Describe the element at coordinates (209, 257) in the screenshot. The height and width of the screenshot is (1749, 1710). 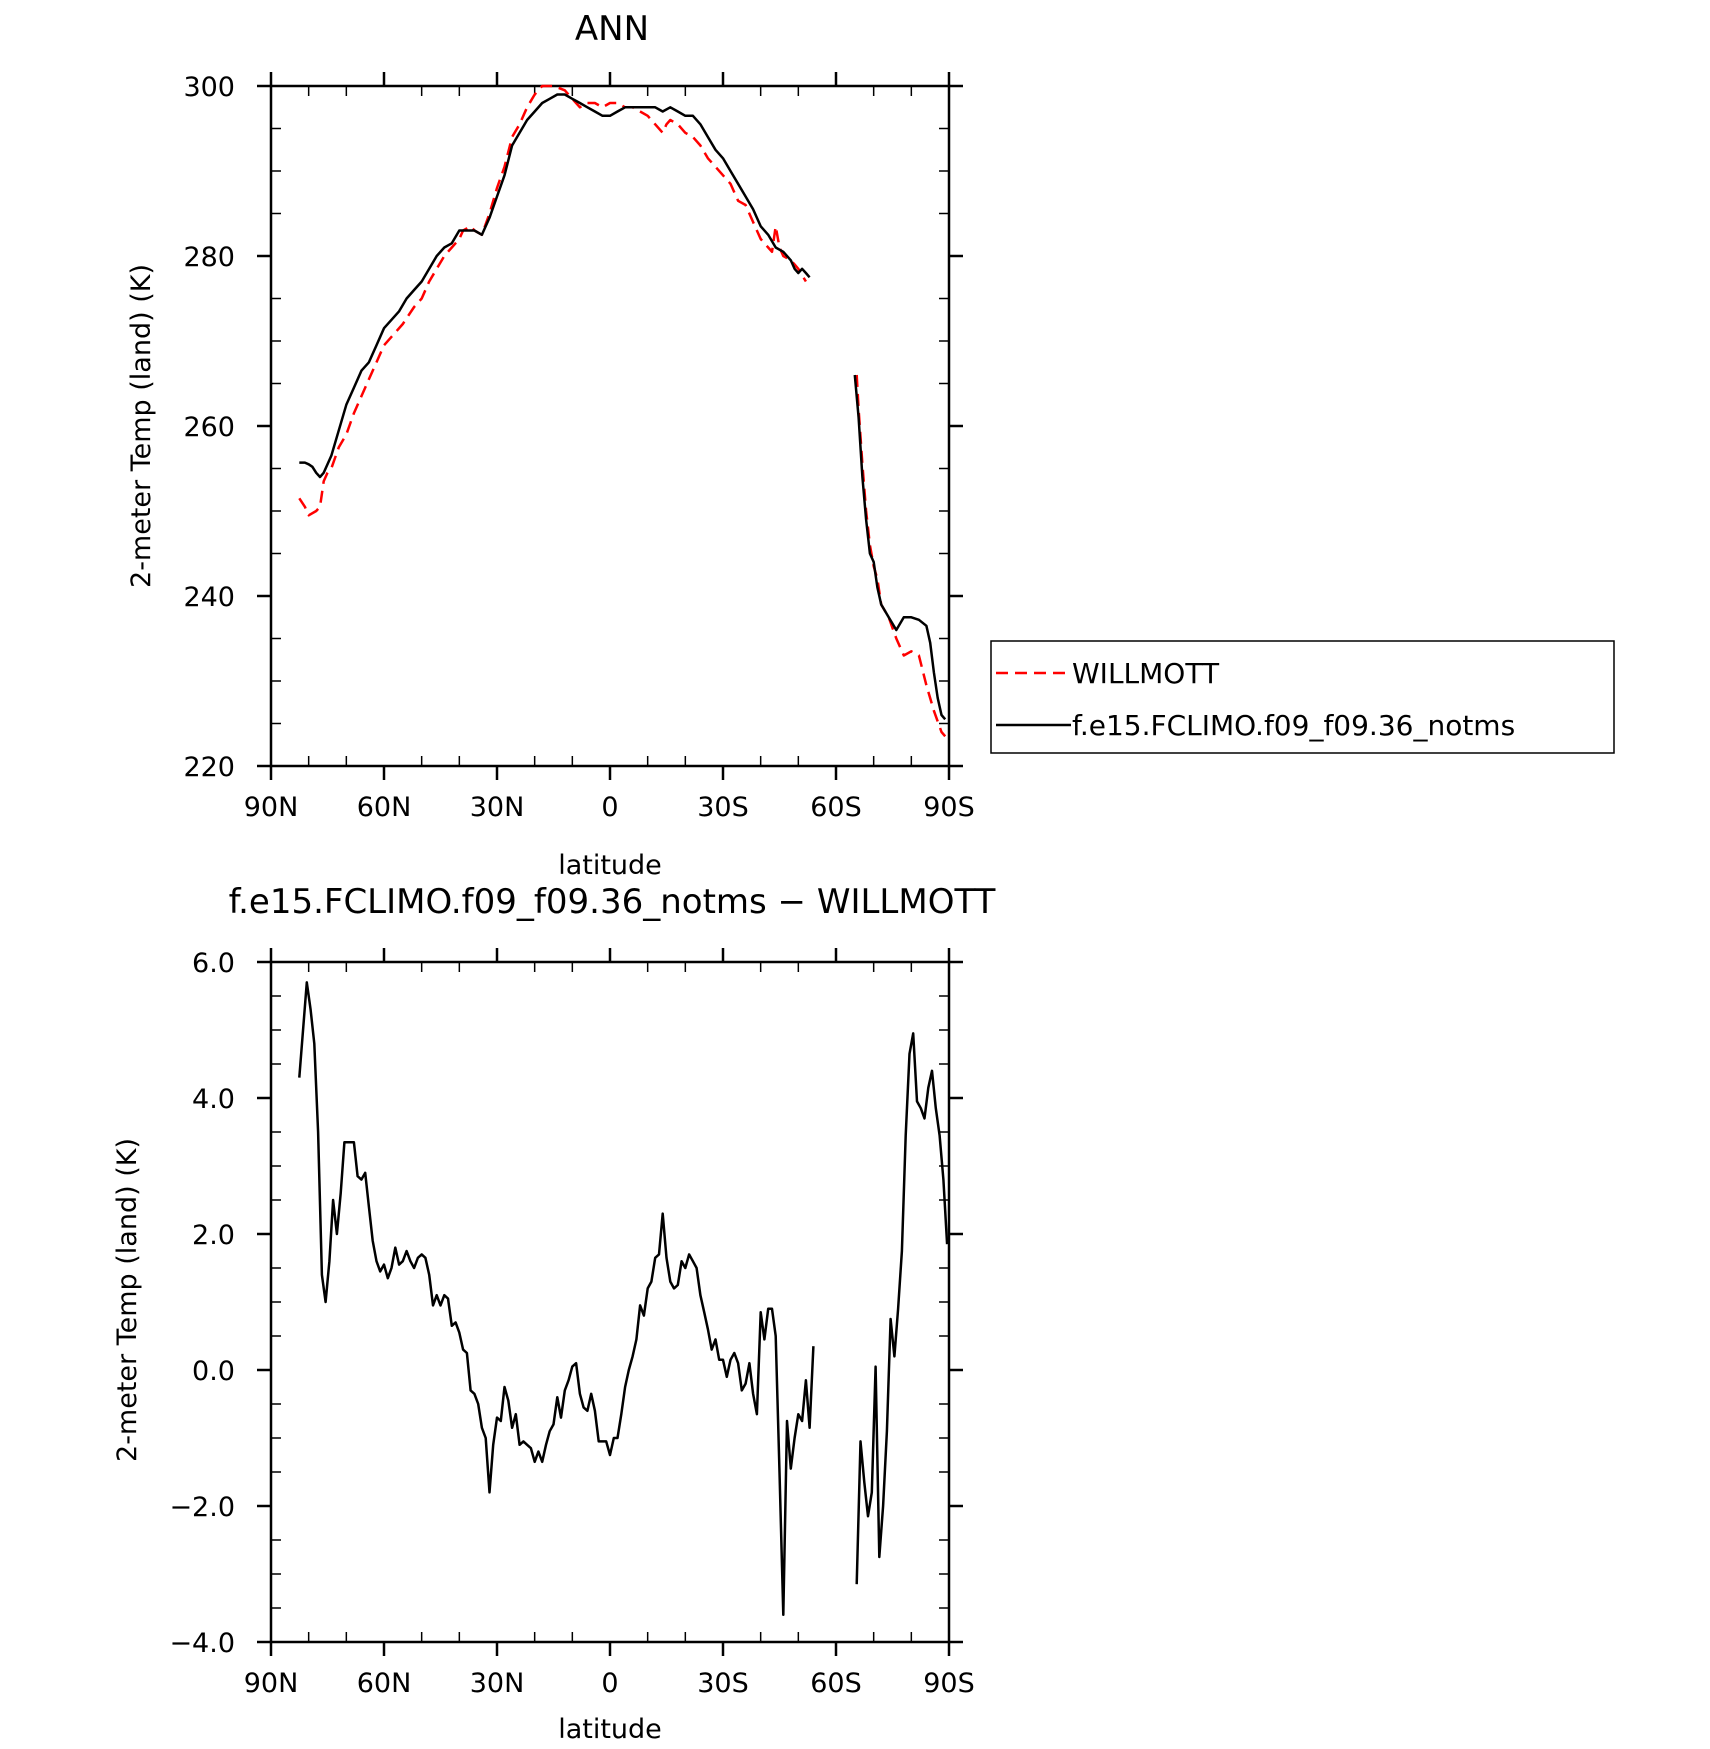
I see `y-tick-label: 280` at that location.